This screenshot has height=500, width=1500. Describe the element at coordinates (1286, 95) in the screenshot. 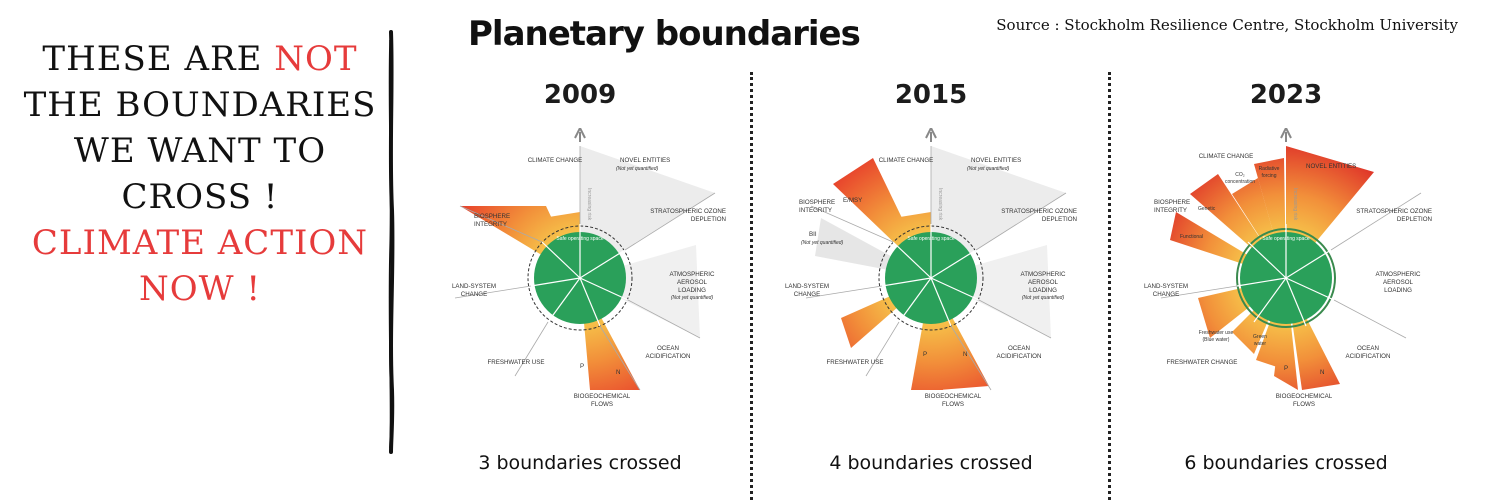

I see `year-label: 2023` at that location.